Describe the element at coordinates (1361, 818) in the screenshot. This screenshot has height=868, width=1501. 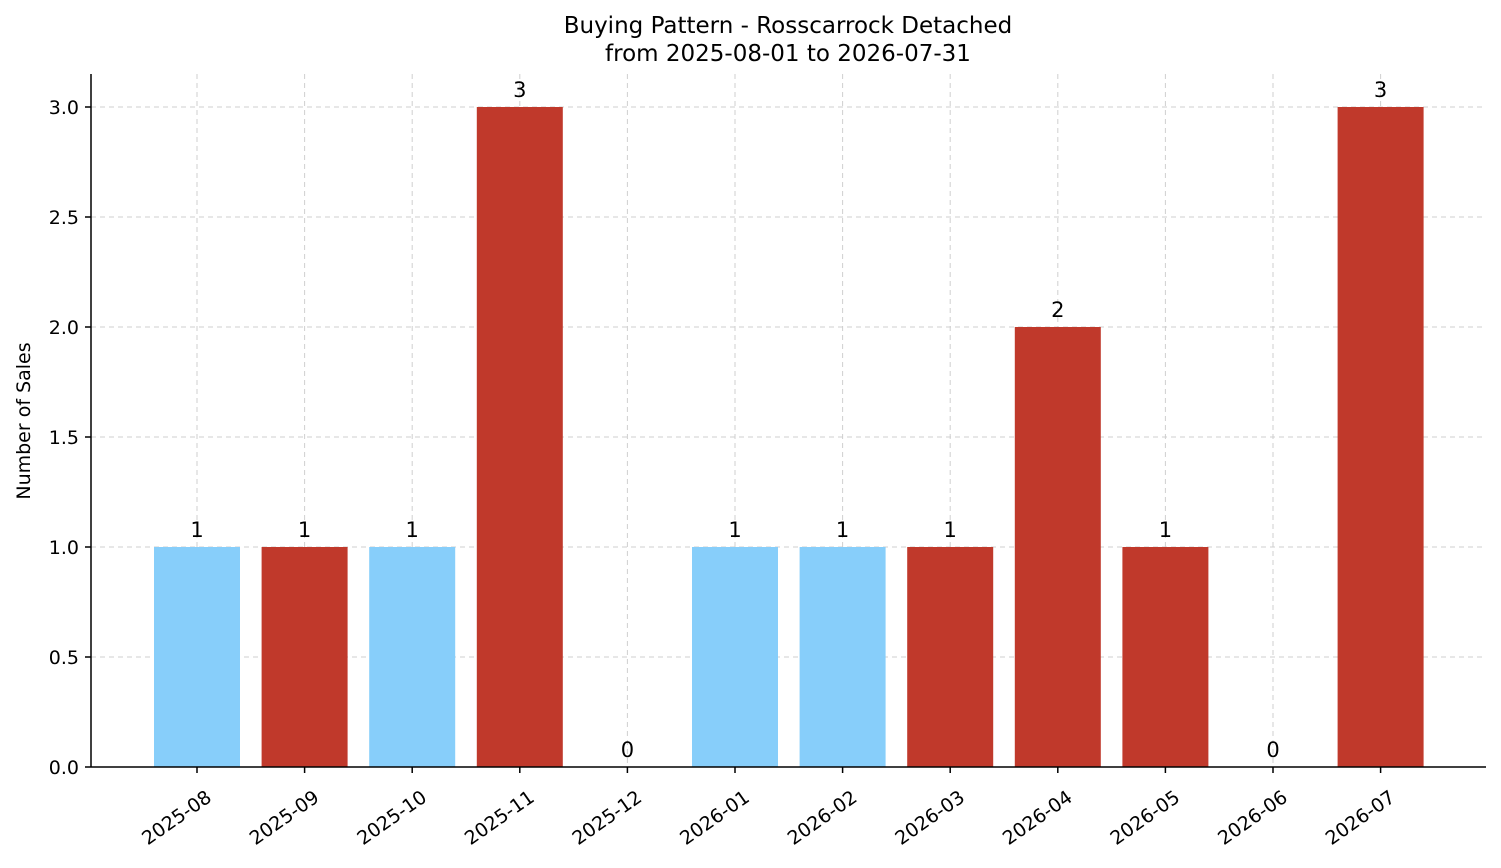
I see `x-tick-label: 2026-07` at that location.